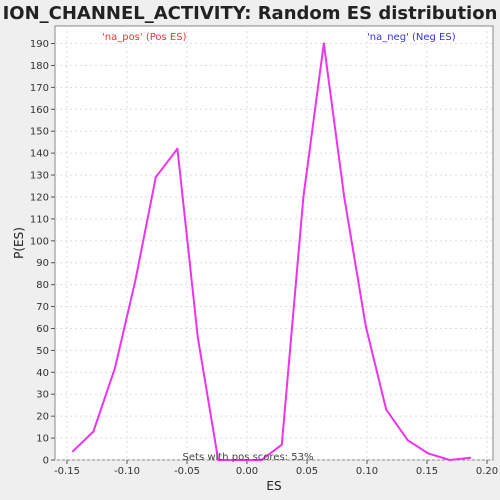 The height and width of the screenshot is (500, 500). I want to click on x-tick-label: 0.10, so click(367, 471).